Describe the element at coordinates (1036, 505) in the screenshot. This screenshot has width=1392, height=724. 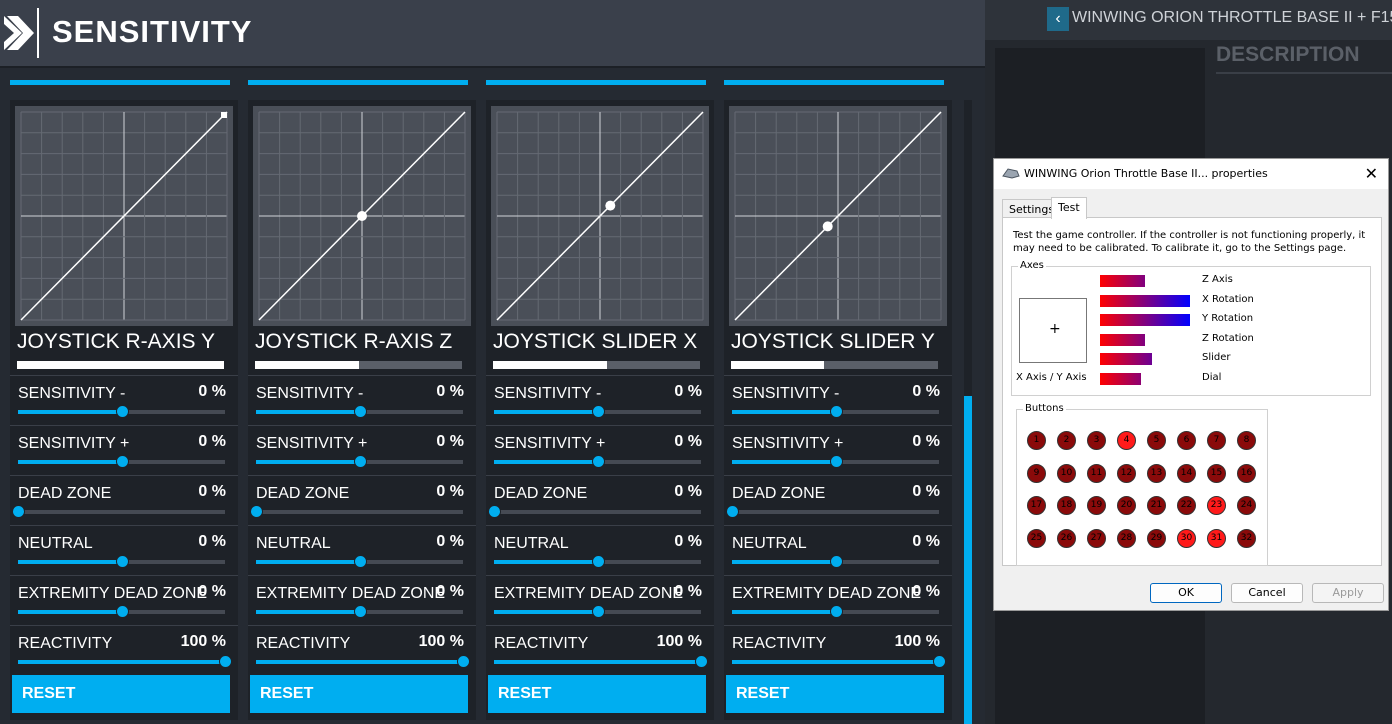
I see `button-indicator: 17` at that location.